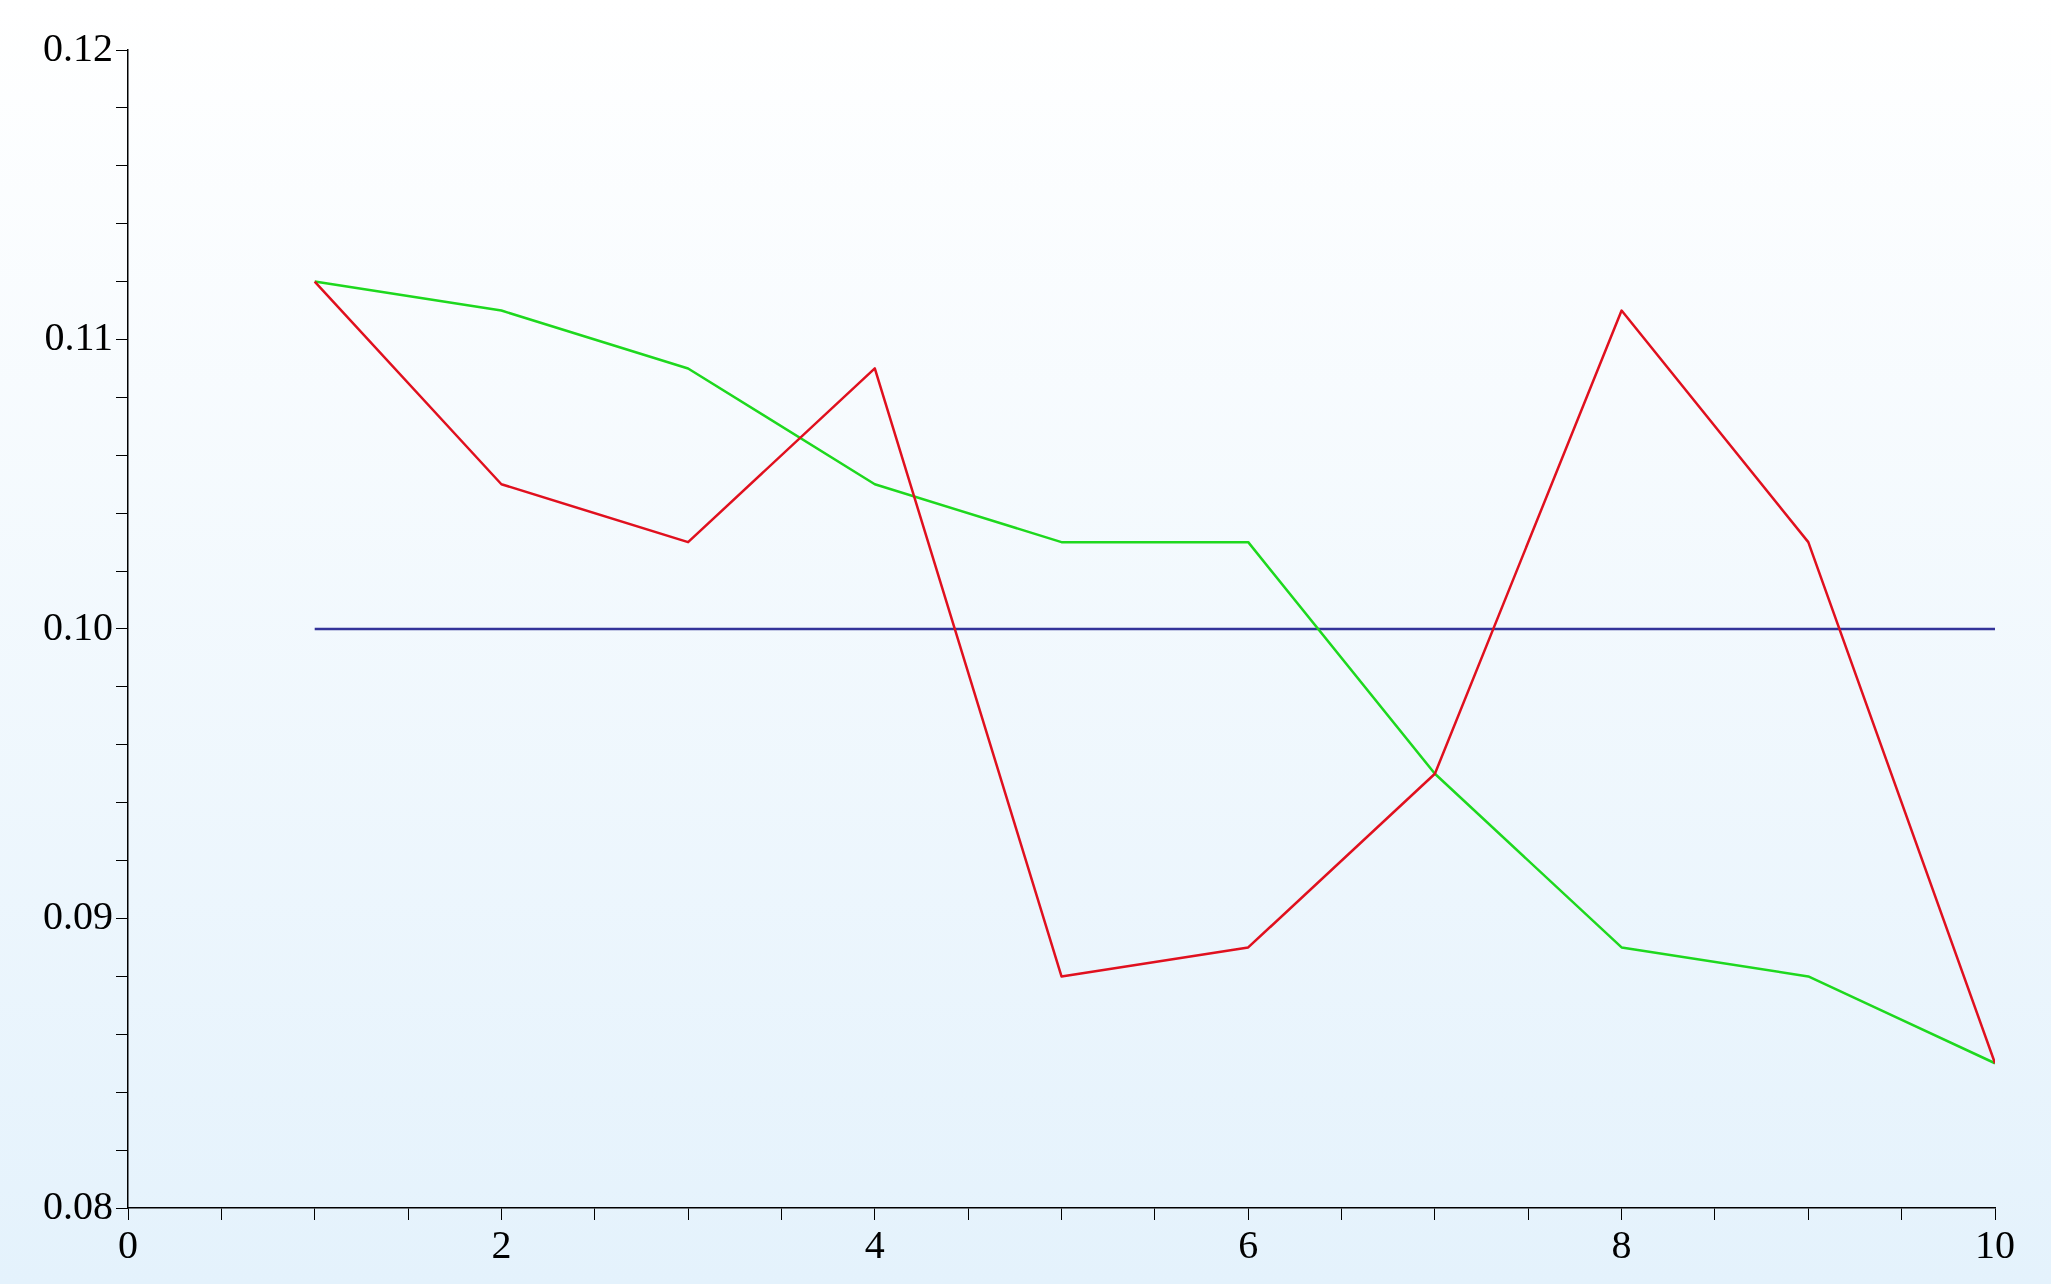 This screenshot has height=1284, width=2051. Describe the element at coordinates (78, 915) in the screenshot. I see `y-tick-label: 0.09` at that location.